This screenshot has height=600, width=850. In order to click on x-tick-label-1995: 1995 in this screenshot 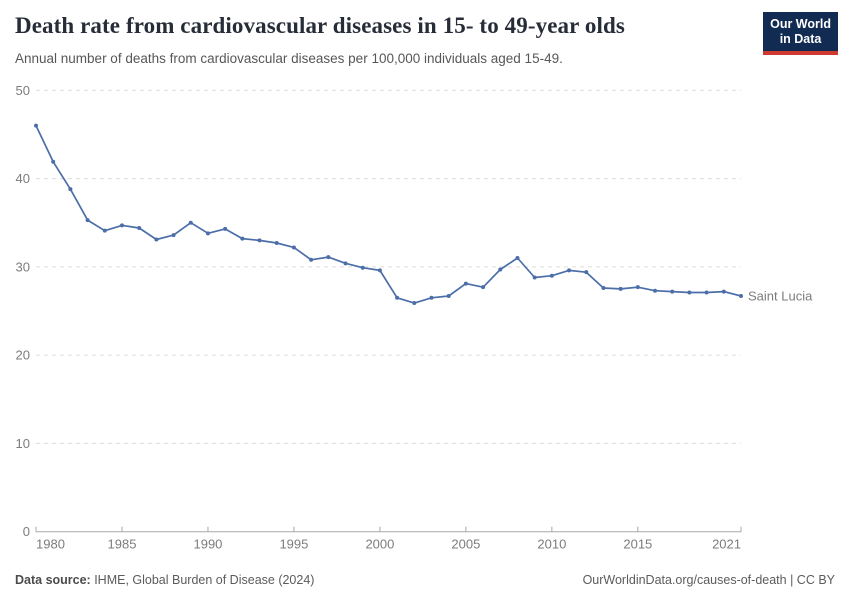, I will do `click(293, 544)`.